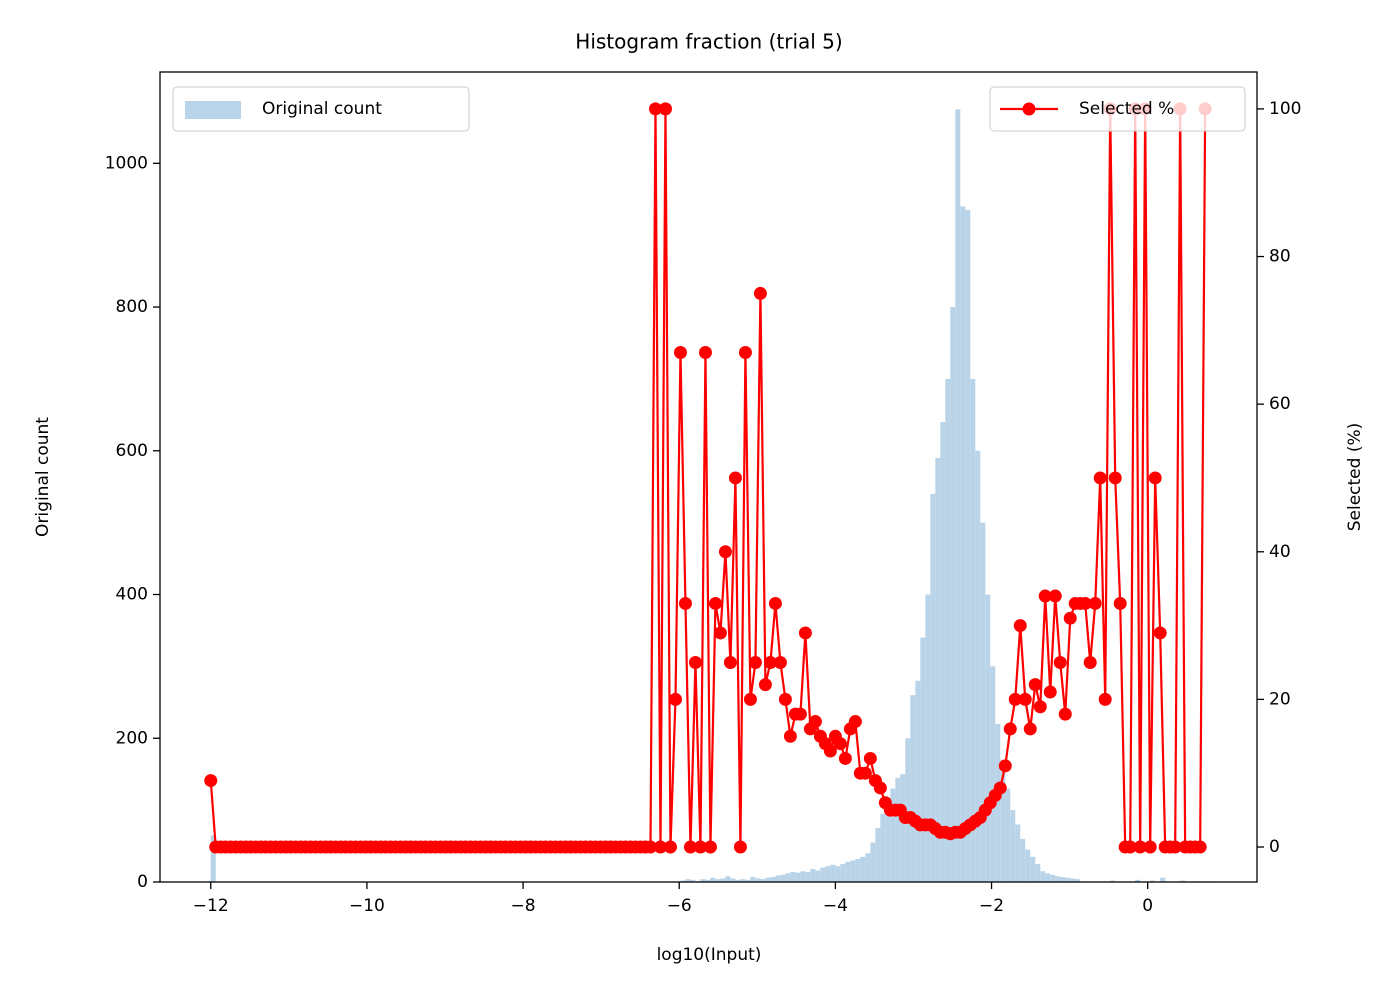  Describe the element at coordinates (1285, 109) in the screenshot. I see `y2-tick-label: 100` at that location.